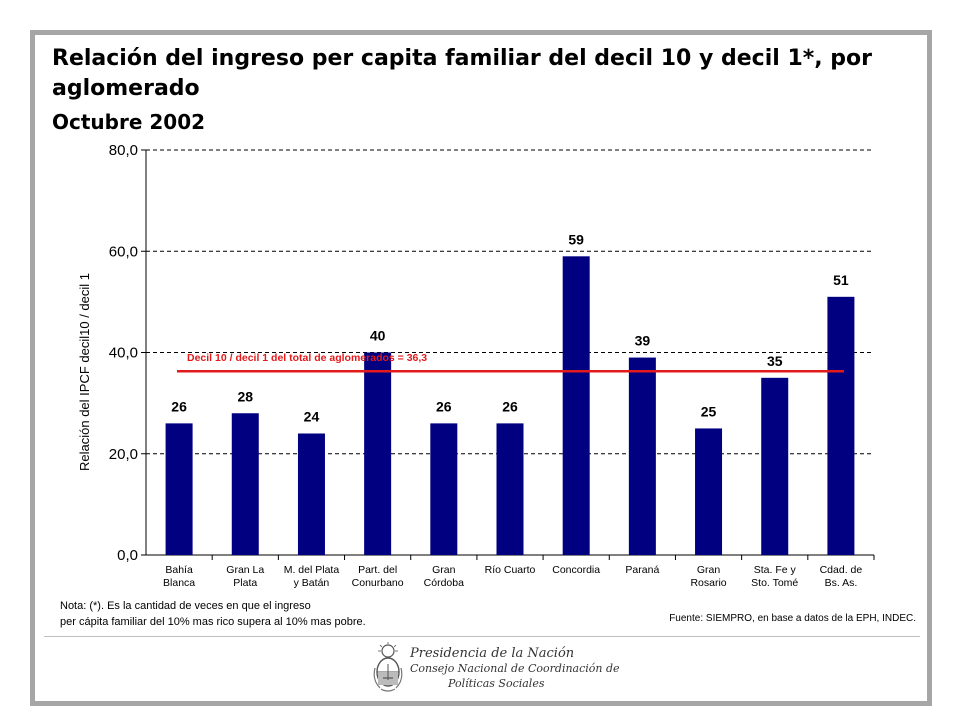 The width and height of the screenshot is (960, 720). Describe the element at coordinates (576, 239) in the screenshot. I see `data-label: 59` at that location.